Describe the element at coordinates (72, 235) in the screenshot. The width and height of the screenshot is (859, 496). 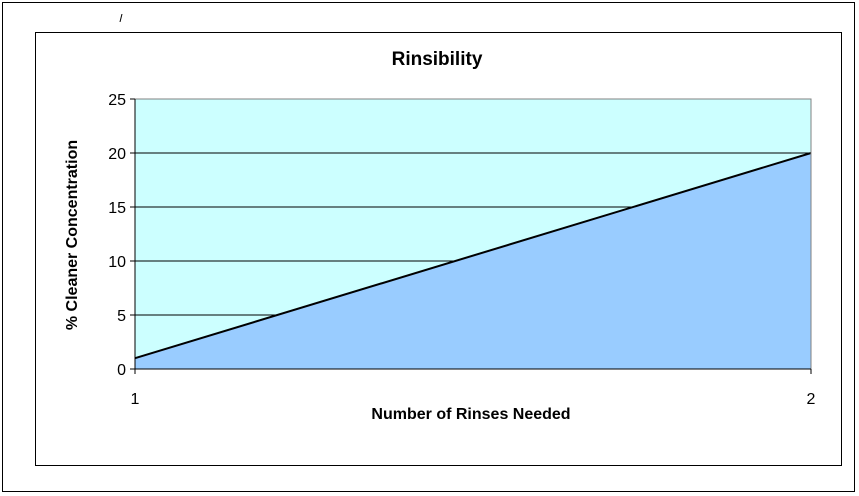
I see `y-axis-label: % Cleaner Concentration` at that location.